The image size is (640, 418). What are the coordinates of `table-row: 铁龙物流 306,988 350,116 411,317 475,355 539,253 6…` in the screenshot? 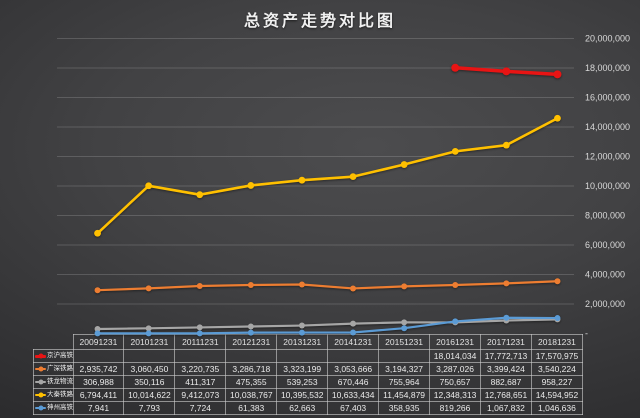 It's located at (308, 382).